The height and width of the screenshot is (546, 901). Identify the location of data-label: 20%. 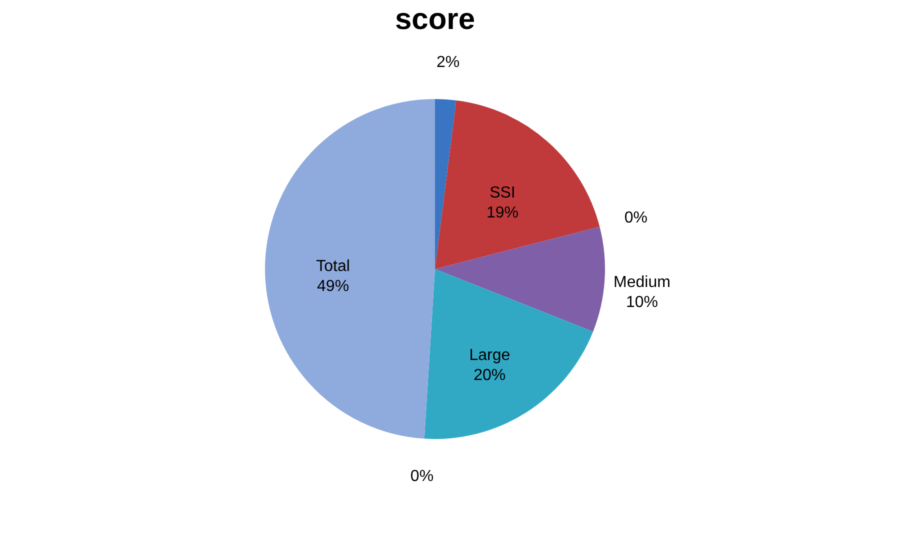
(490, 375).